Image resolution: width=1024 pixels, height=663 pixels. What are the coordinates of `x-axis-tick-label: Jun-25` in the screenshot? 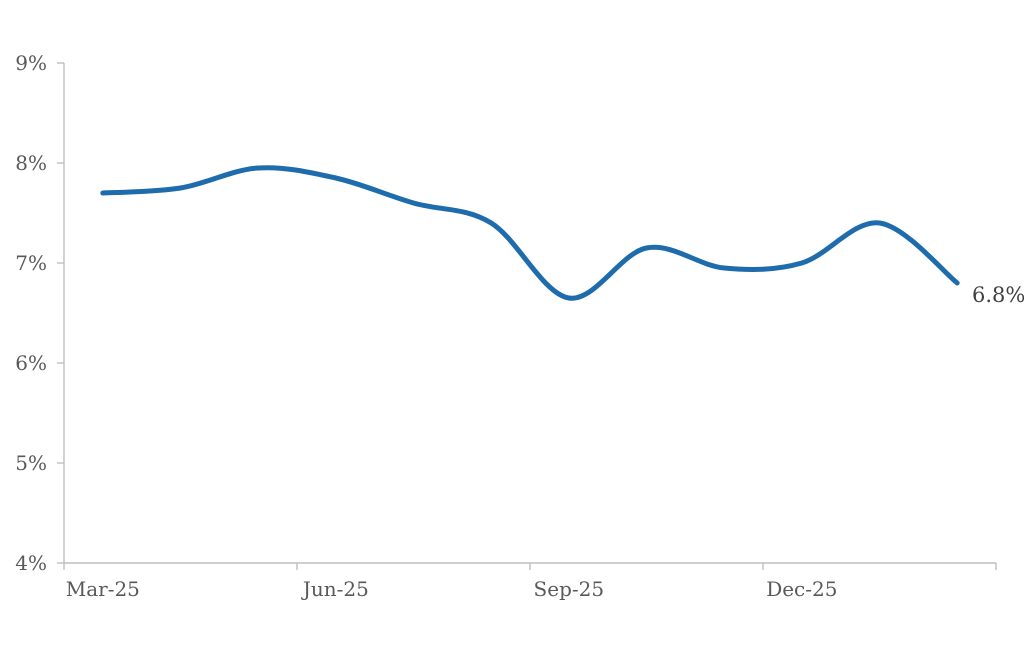 It's located at (335, 589).